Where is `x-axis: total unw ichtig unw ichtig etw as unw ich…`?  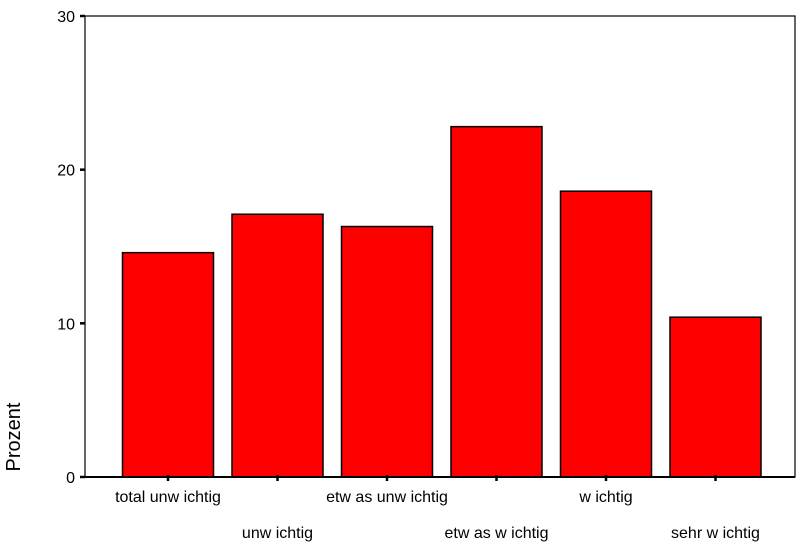
x-axis: total unw ichtig unw ichtig etw as unw ich… is located at coordinates (437, 508).